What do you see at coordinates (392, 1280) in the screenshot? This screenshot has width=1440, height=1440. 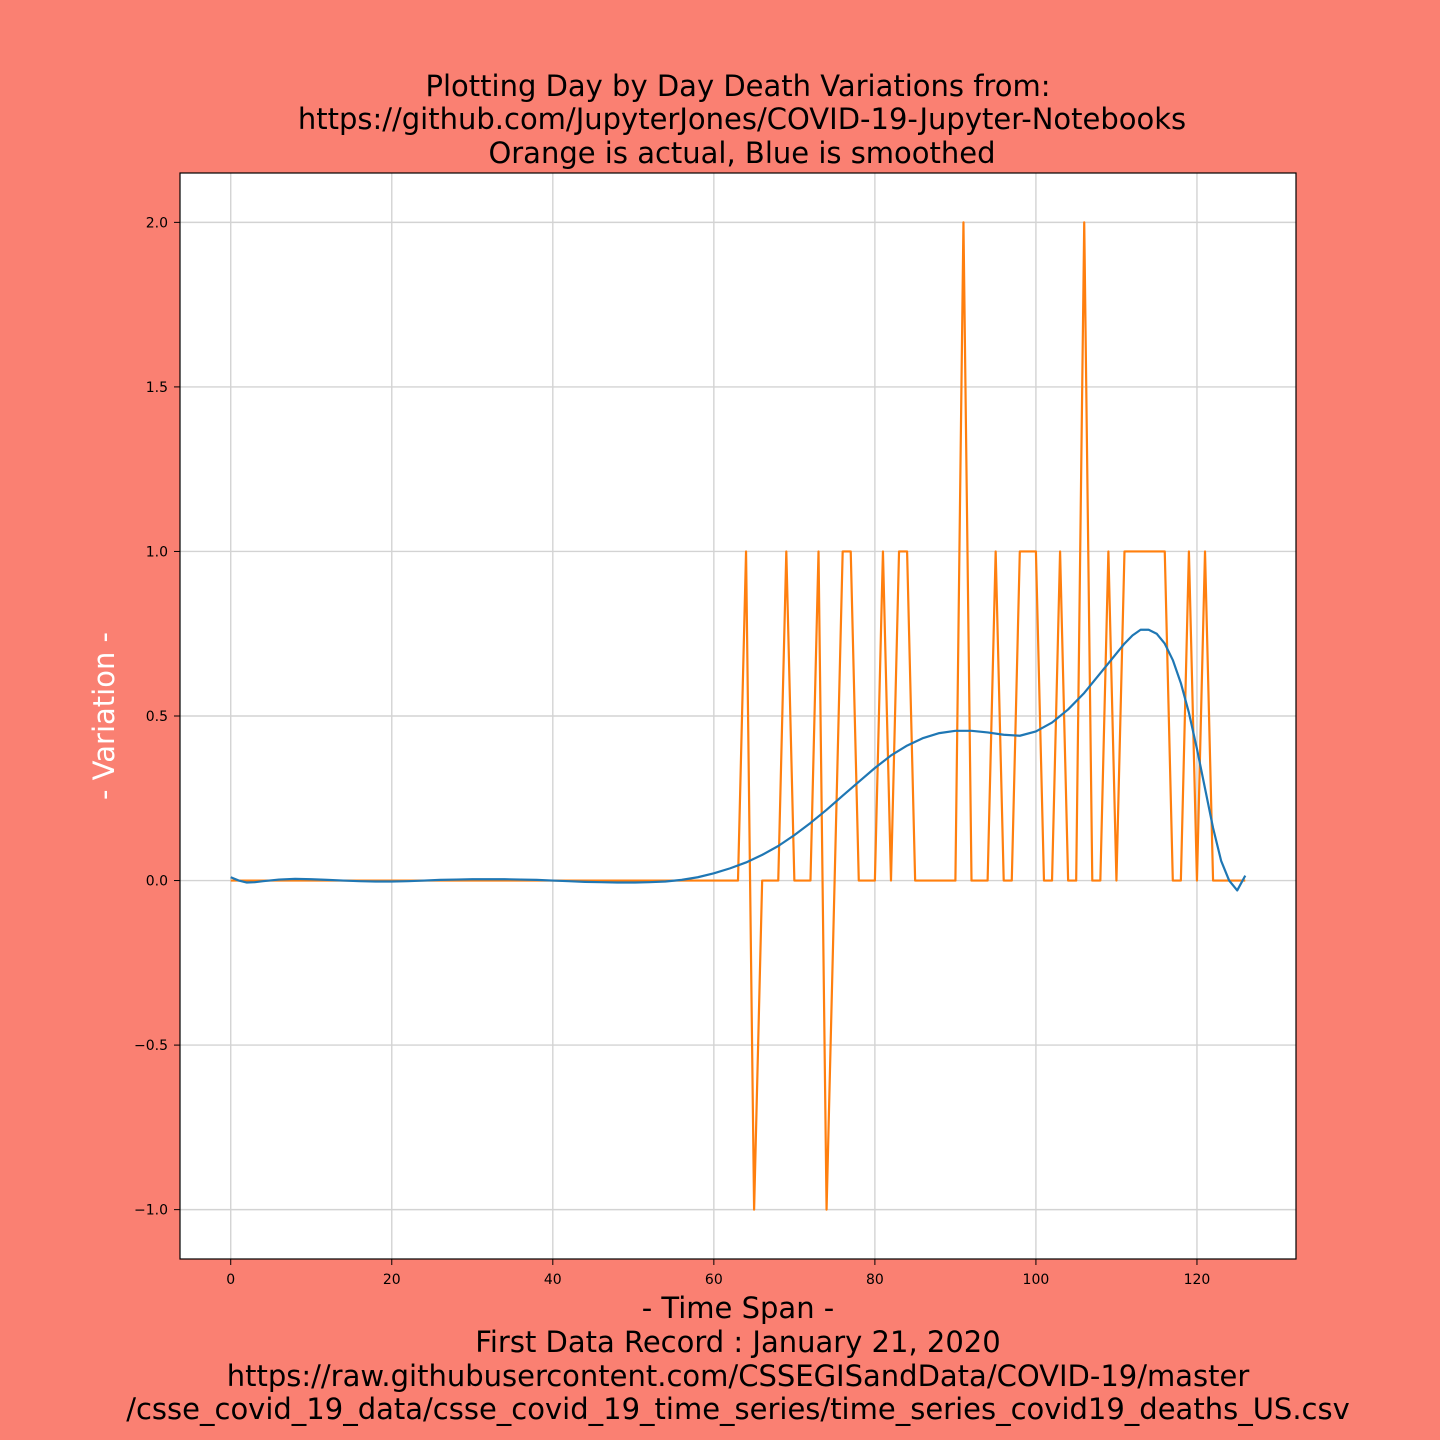 I see `x-tick-label: 20` at bounding box center [392, 1280].